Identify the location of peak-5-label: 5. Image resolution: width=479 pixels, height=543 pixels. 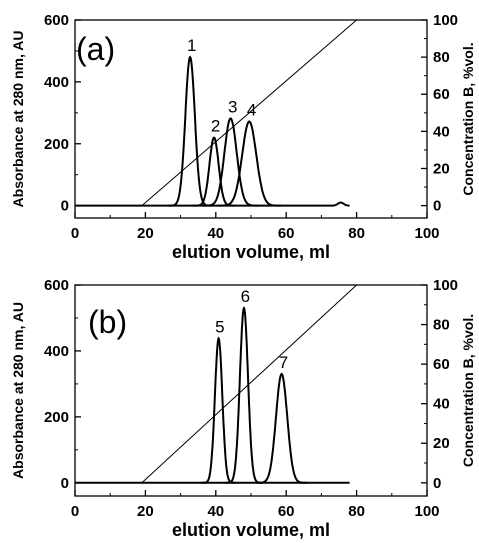
(219, 326).